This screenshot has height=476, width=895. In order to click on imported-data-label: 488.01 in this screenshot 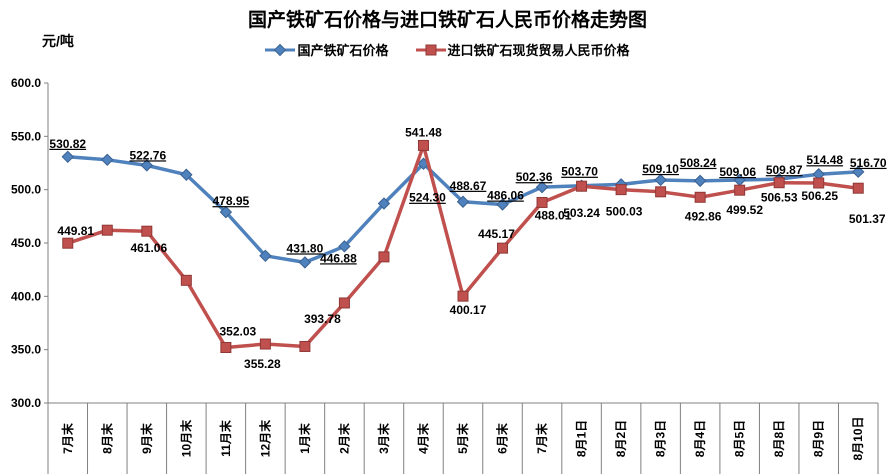, I will do `click(553, 215)`.